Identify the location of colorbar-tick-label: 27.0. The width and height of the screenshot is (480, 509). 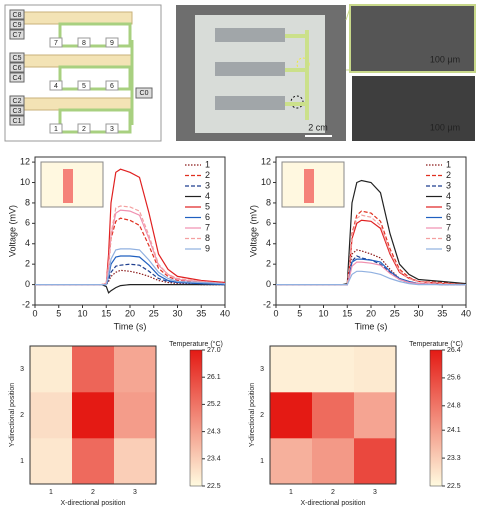
(214, 350).